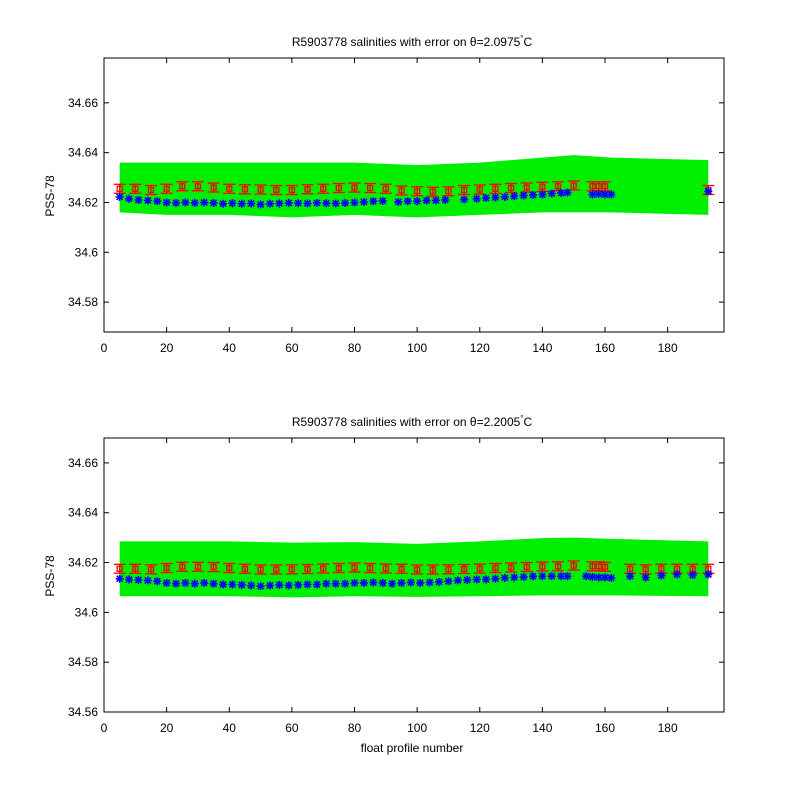 The image size is (800, 800). What do you see at coordinates (50, 576) in the screenshot?
I see `bottom-y-axis-label: PSS-78` at bounding box center [50, 576].